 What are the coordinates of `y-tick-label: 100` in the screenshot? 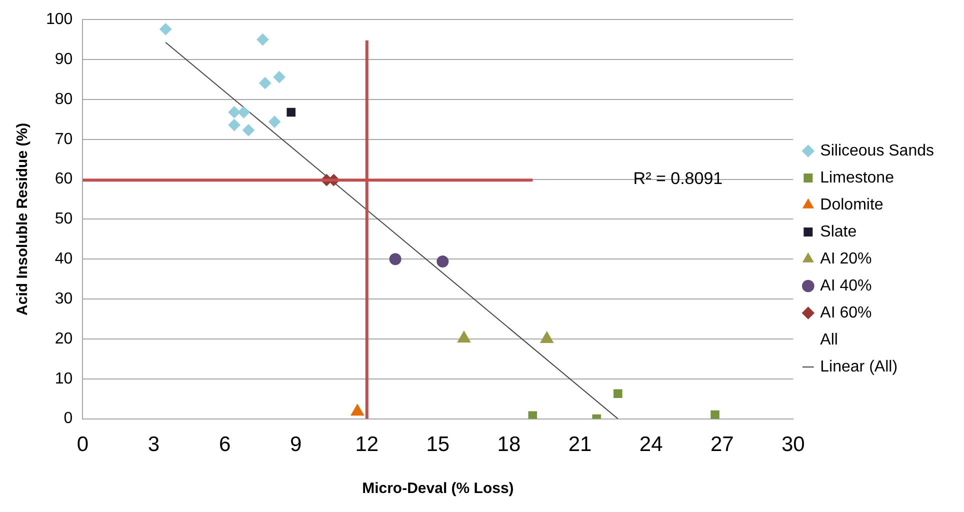 It's located at (59, 19).